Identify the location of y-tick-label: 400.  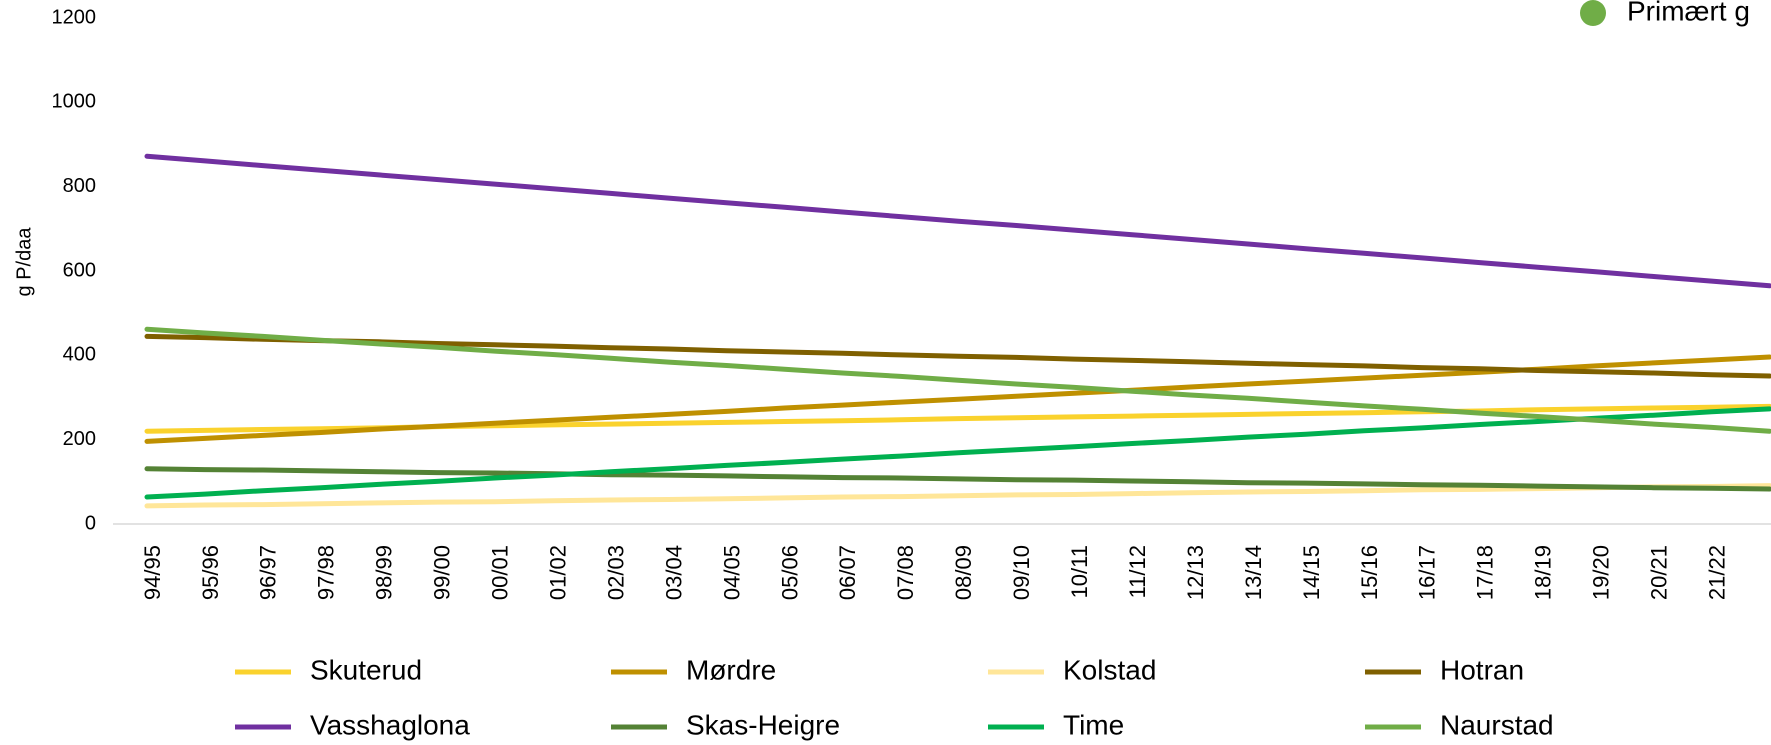
(79, 355).